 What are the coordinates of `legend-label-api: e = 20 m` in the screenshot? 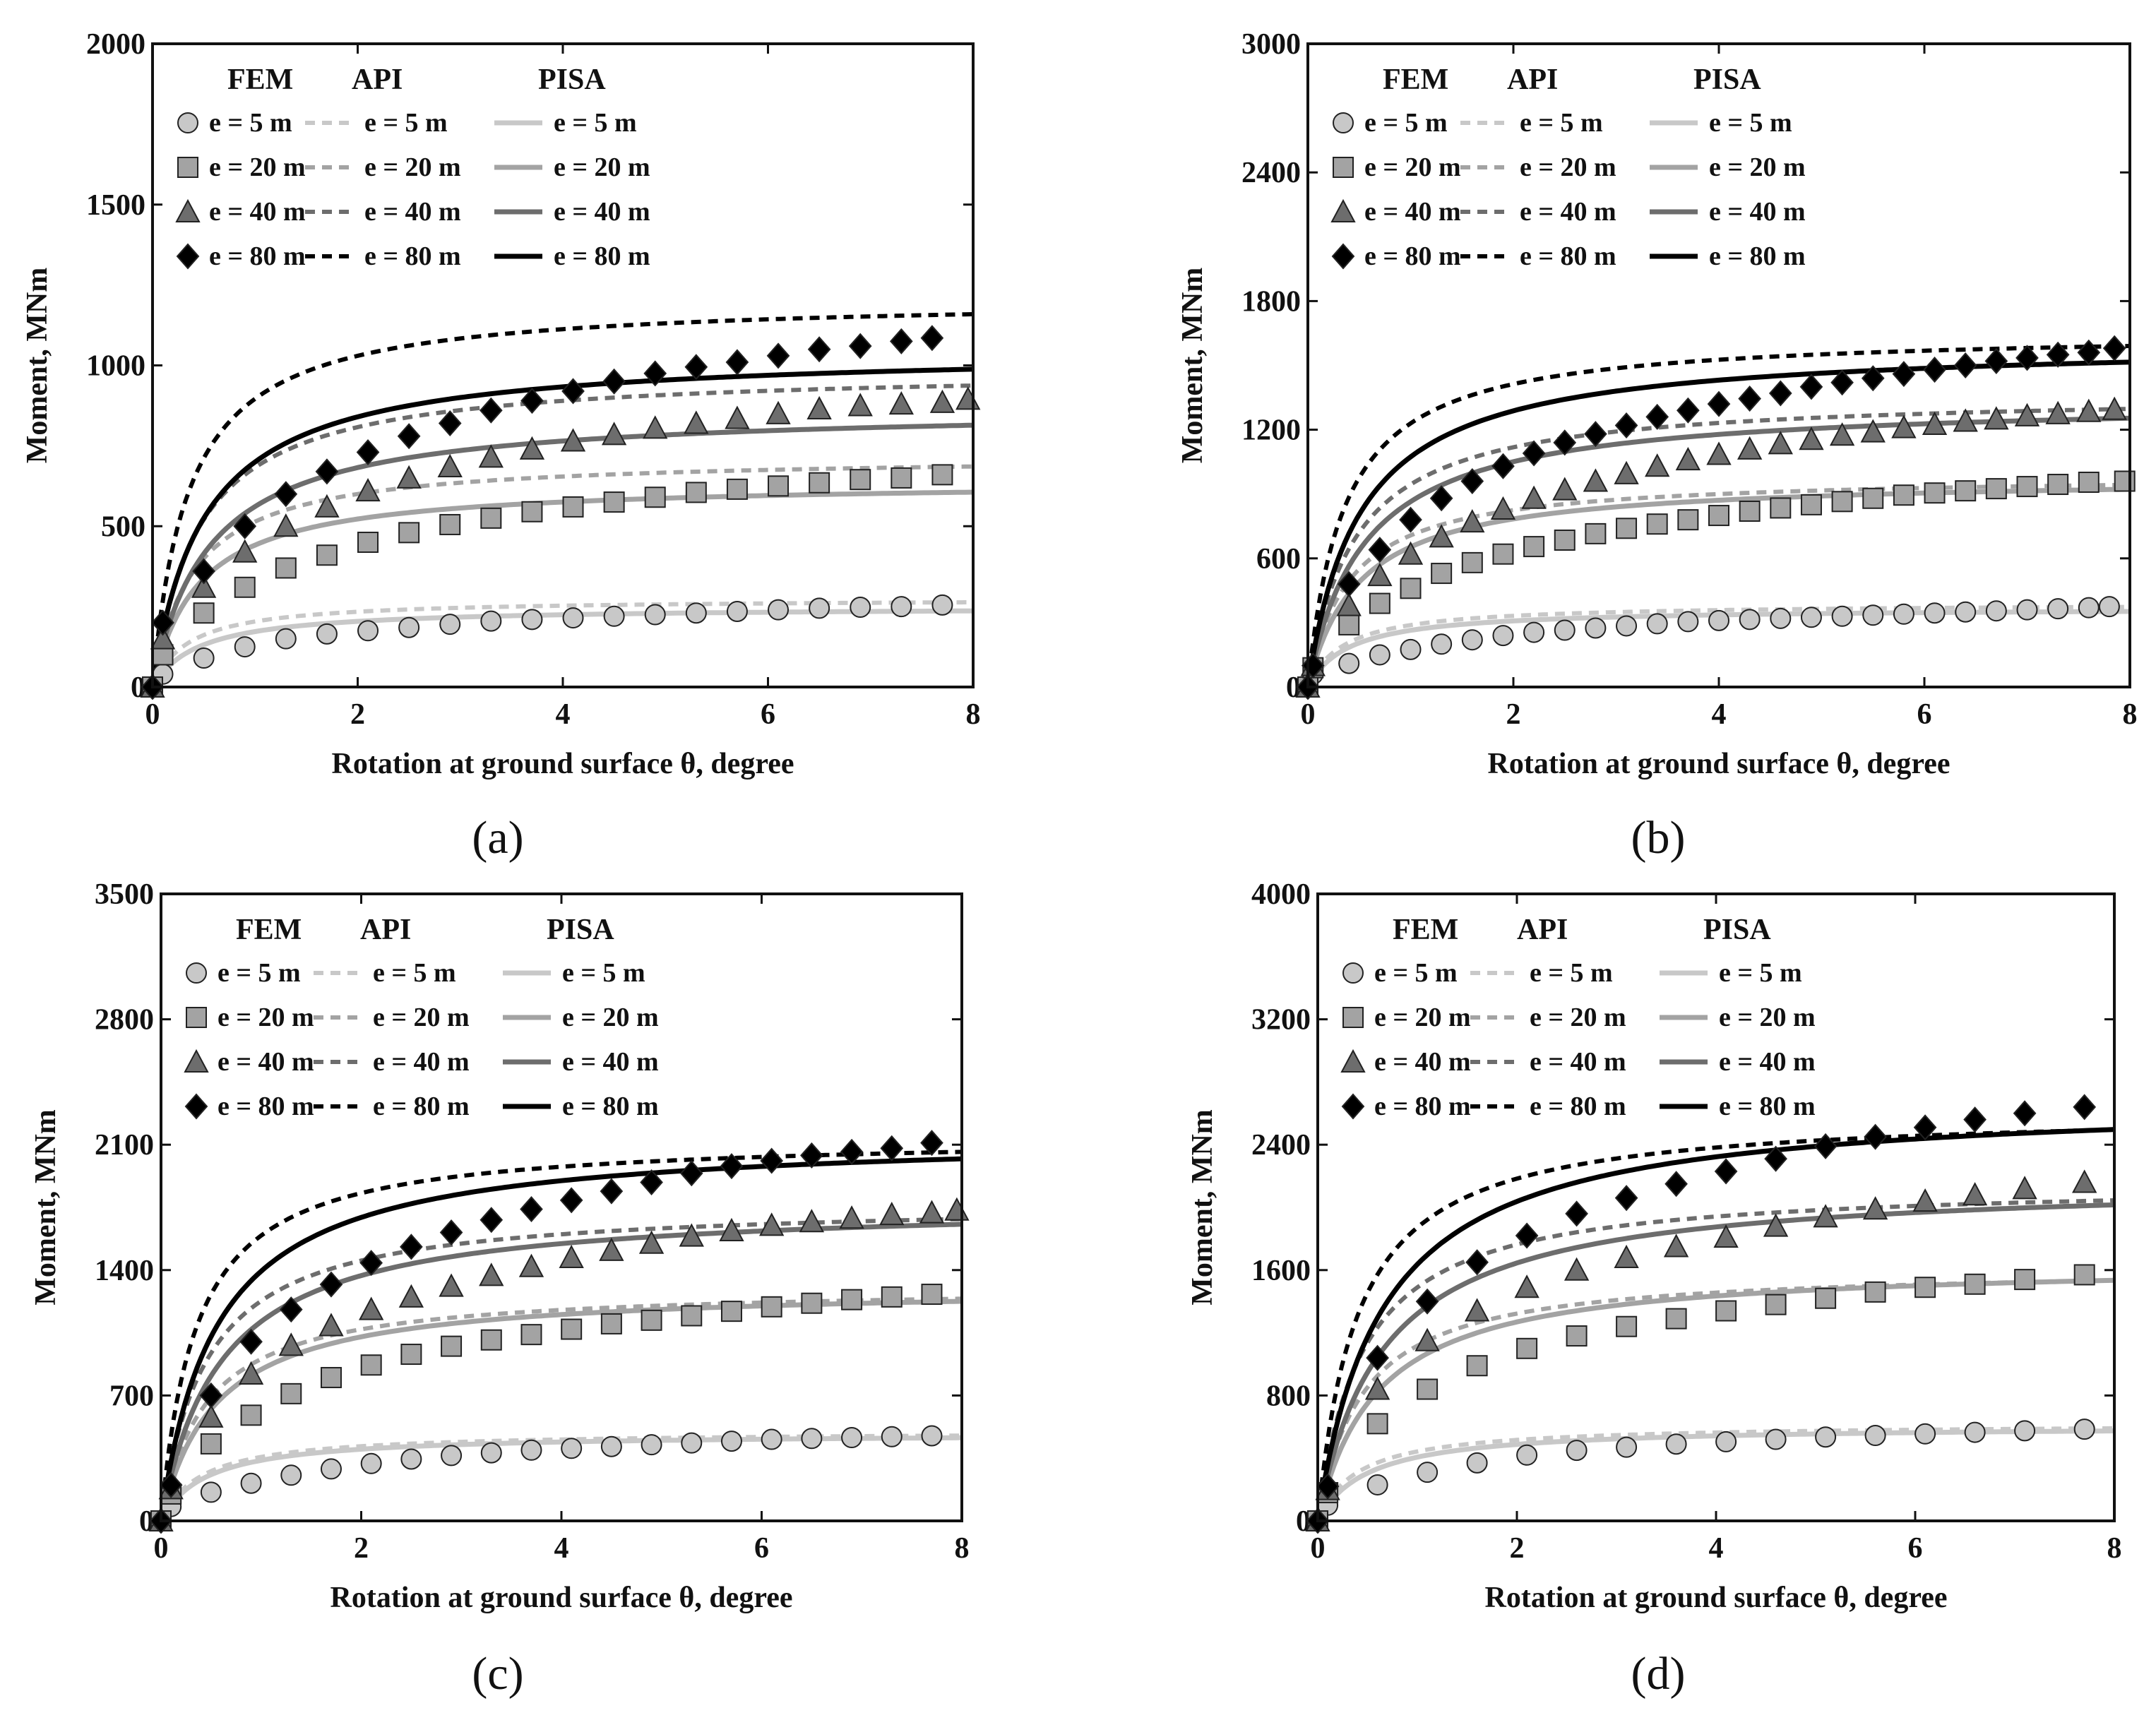 It's located at (1568, 167).